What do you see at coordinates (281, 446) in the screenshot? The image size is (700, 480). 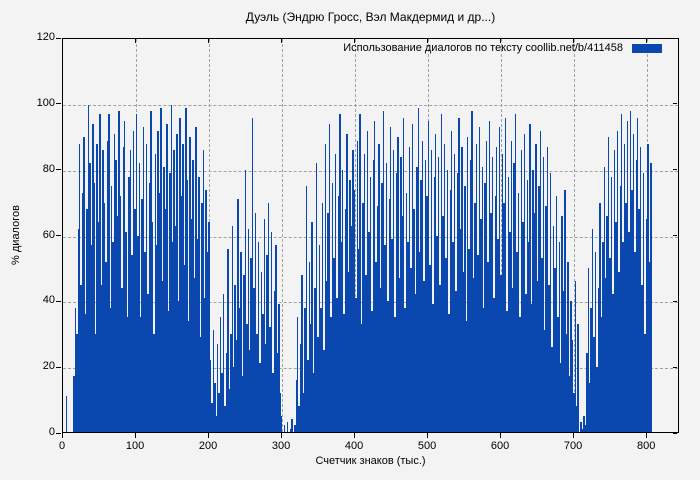 I see `x-tick-label: 300` at bounding box center [281, 446].